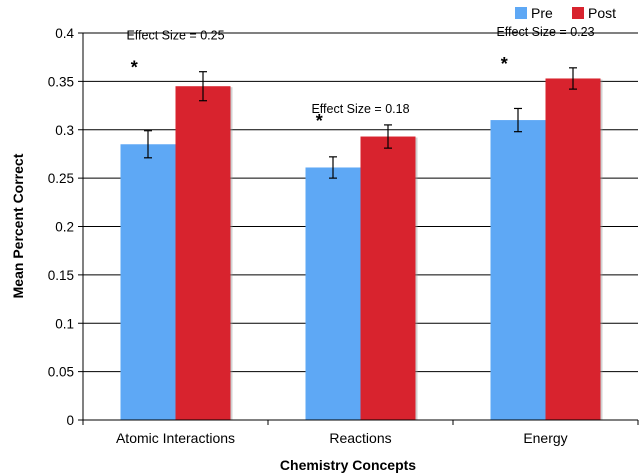  Describe the element at coordinates (545, 32) in the screenshot. I see `effect-size-label: Effect Size = 0.23` at that location.